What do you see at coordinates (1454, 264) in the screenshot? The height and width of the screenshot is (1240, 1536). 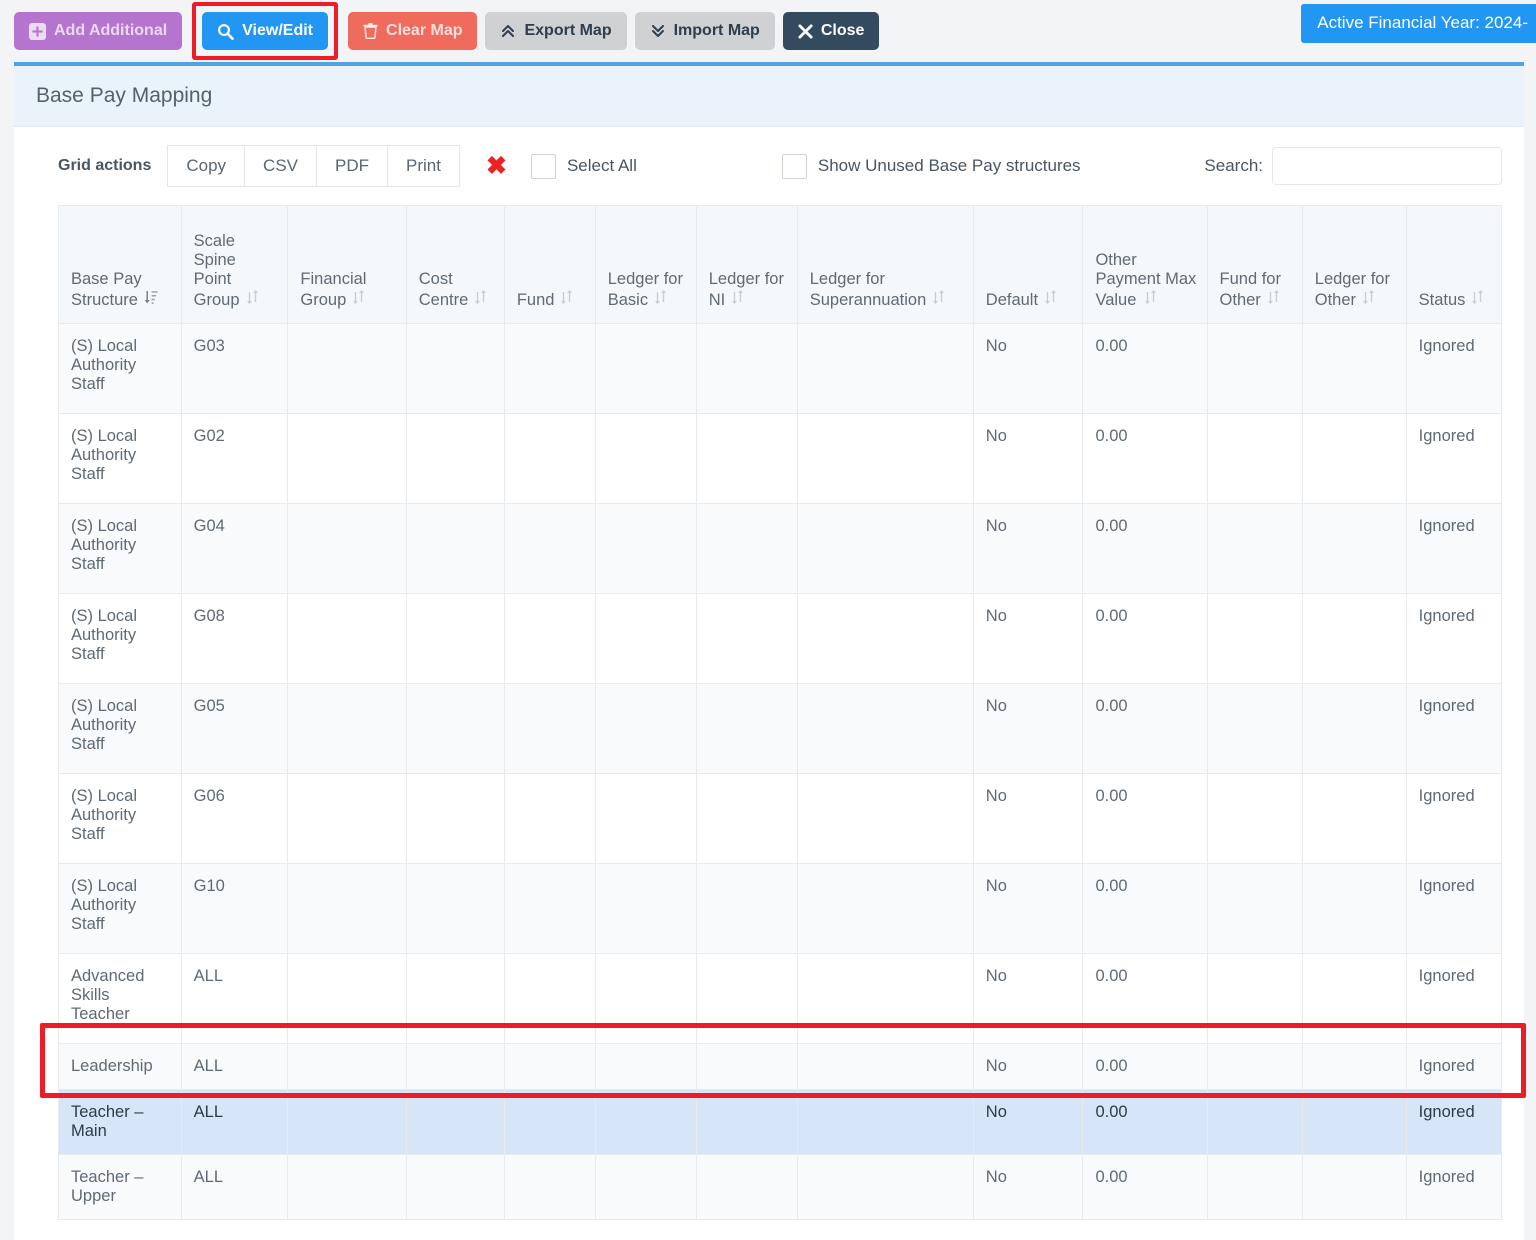 I see `column-header-status: Status` at bounding box center [1454, 264].